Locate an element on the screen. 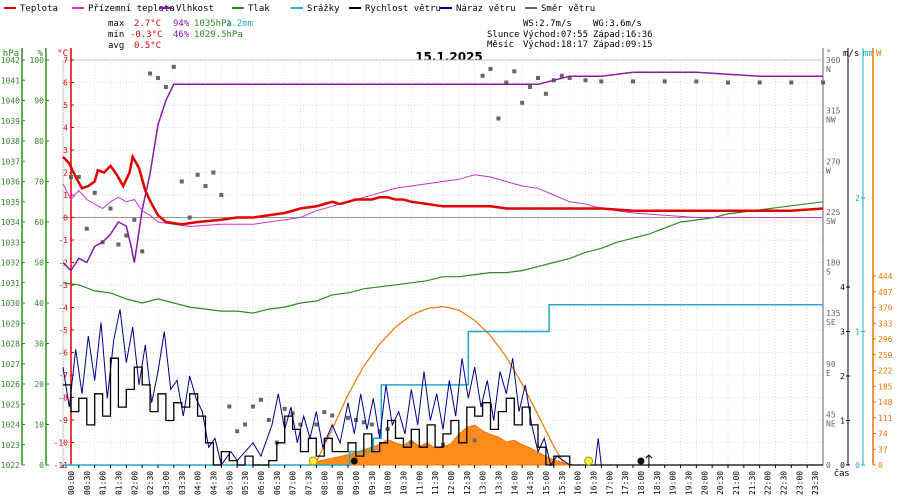 The image size is (900, 500). legend-label-0: Teplota is located at coordinates (39, 9).